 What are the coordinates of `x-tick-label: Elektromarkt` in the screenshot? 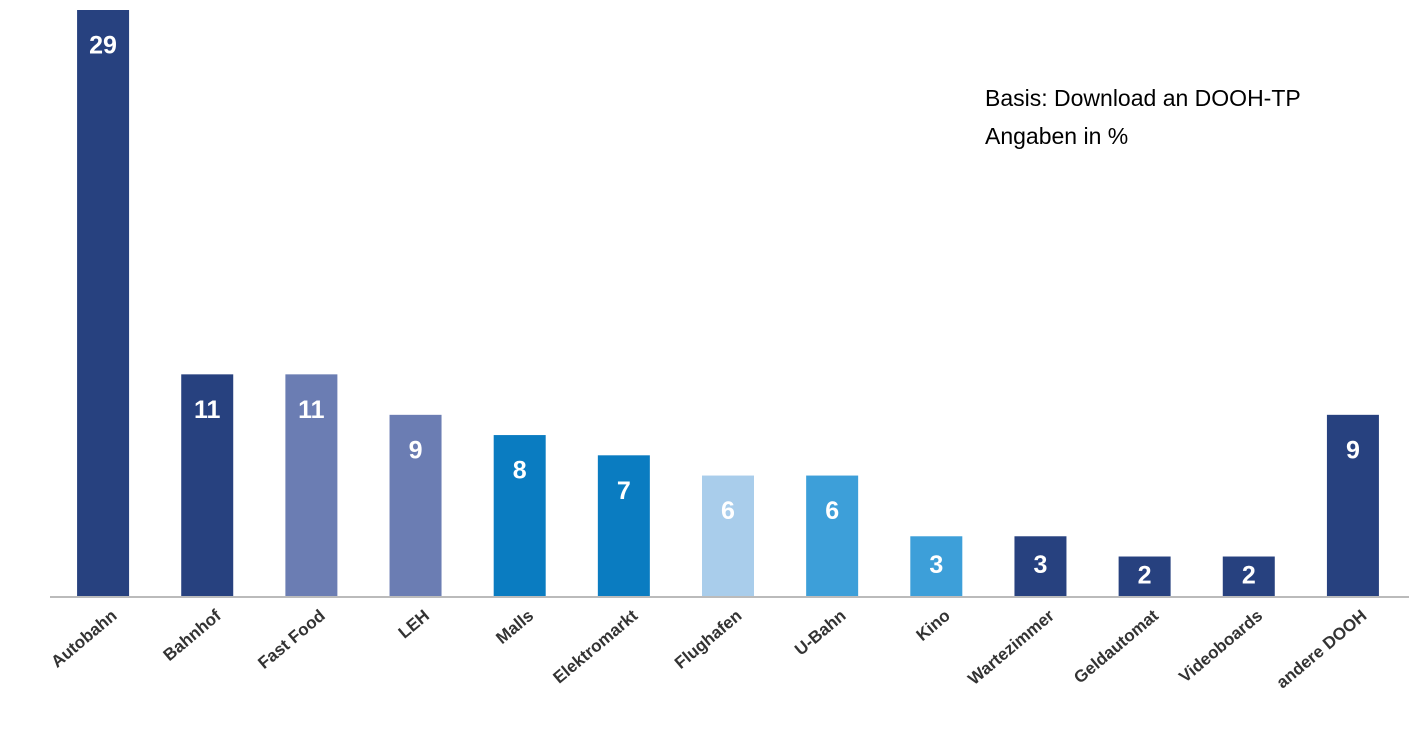 It's located at (595, 647).